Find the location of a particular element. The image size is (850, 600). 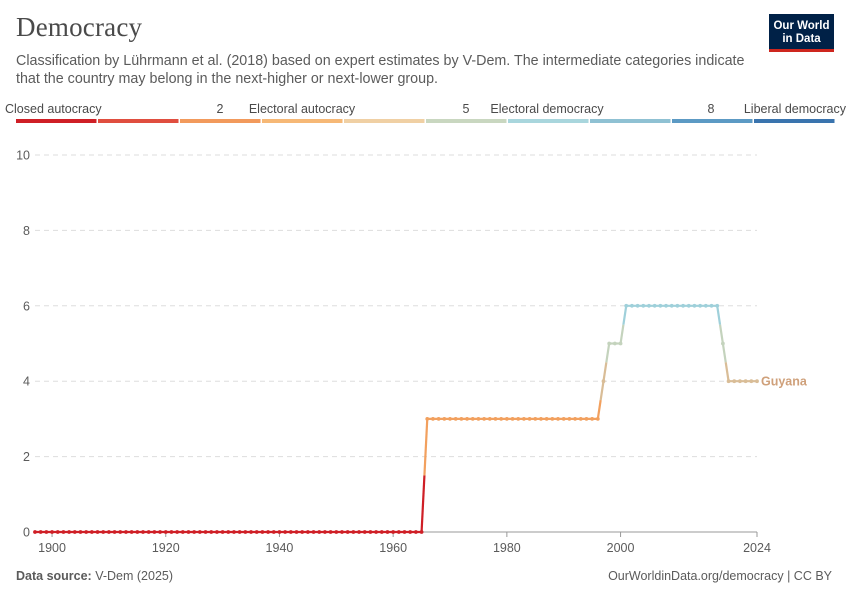

data-point-1914 is located at coordinates (131, 532).